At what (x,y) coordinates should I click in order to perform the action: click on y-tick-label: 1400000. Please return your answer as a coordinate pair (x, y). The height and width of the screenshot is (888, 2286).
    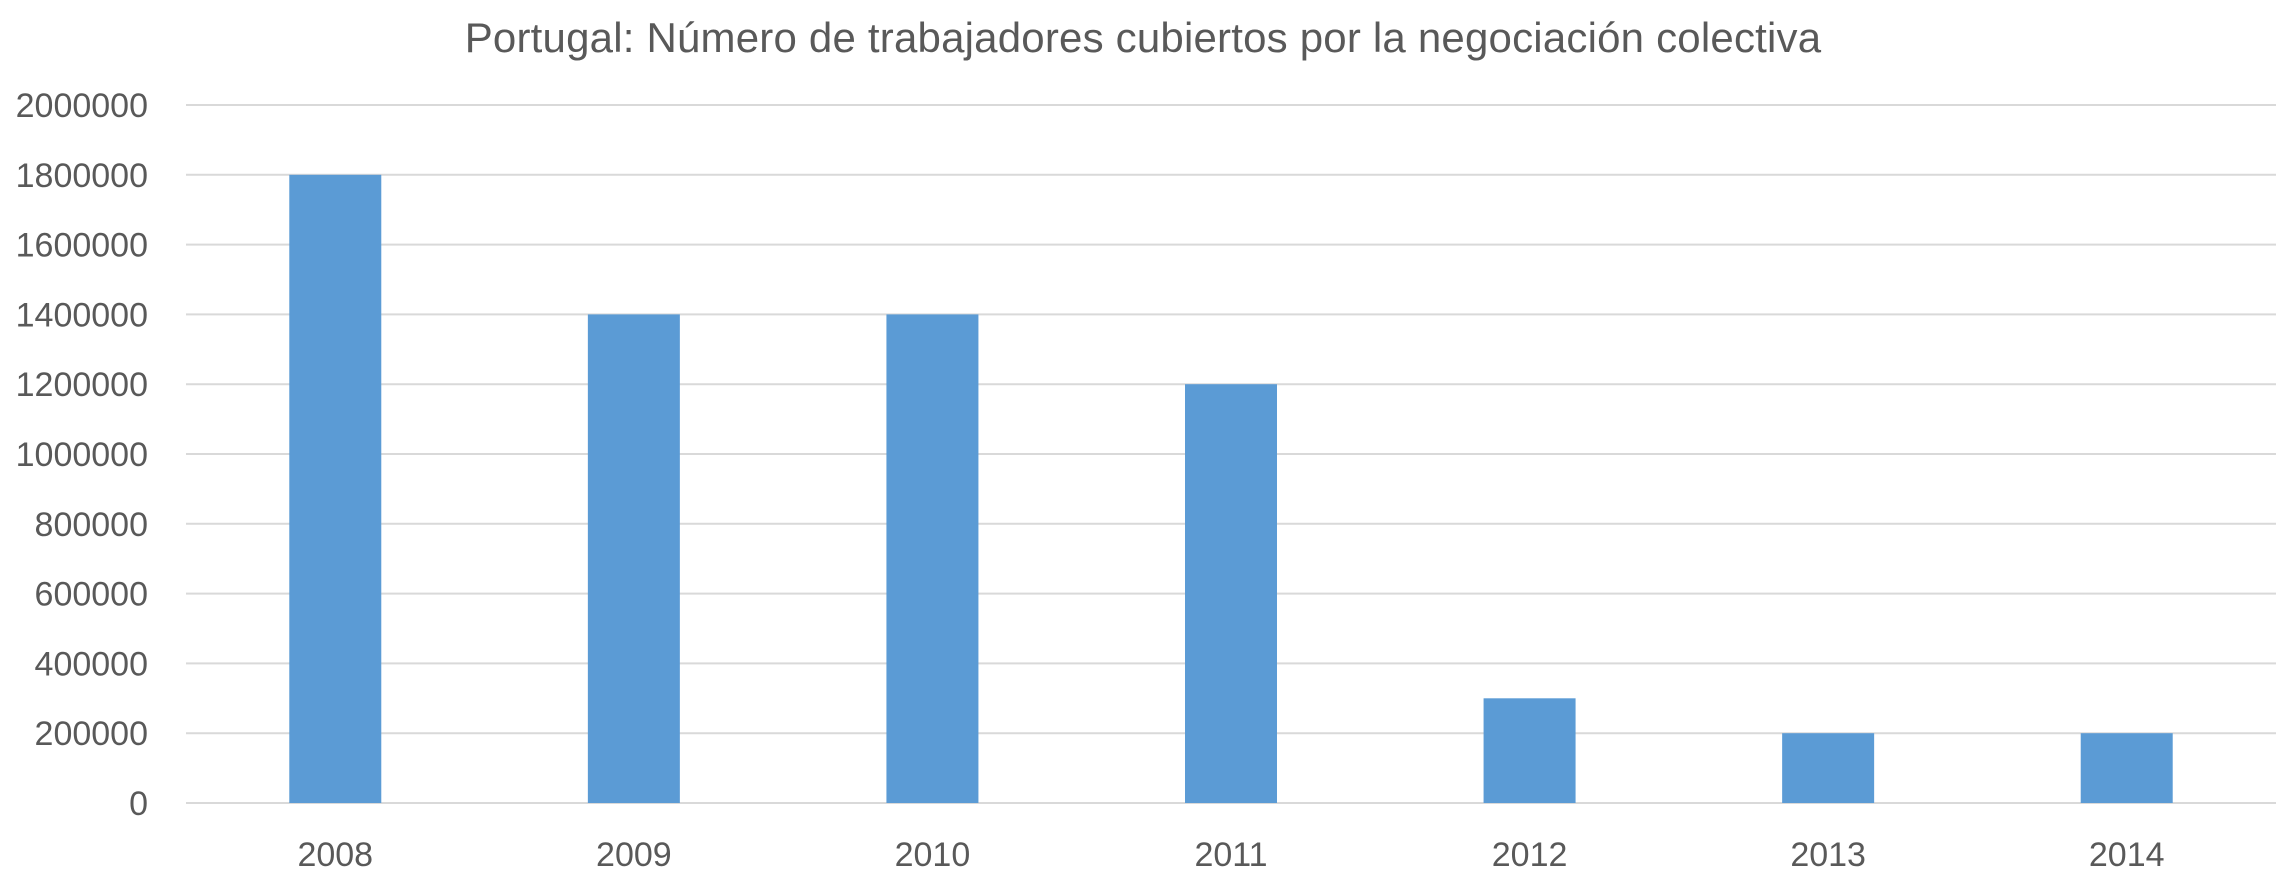
    Looking at the image, I should click on (82, 315).